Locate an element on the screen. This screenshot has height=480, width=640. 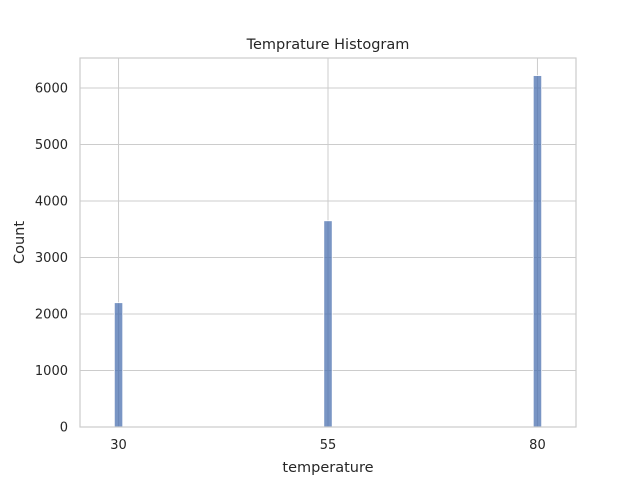
x-axis-label: temperature is located at coordinates (327, 468).